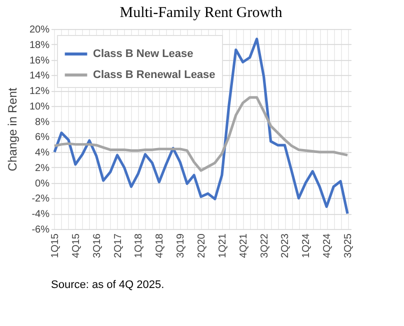 The width and height of the screenshot is (404, 326). Describe the element at coordinates (328, 245) in the screenshot. I see `x-tick-label: 4Q24` at that location.